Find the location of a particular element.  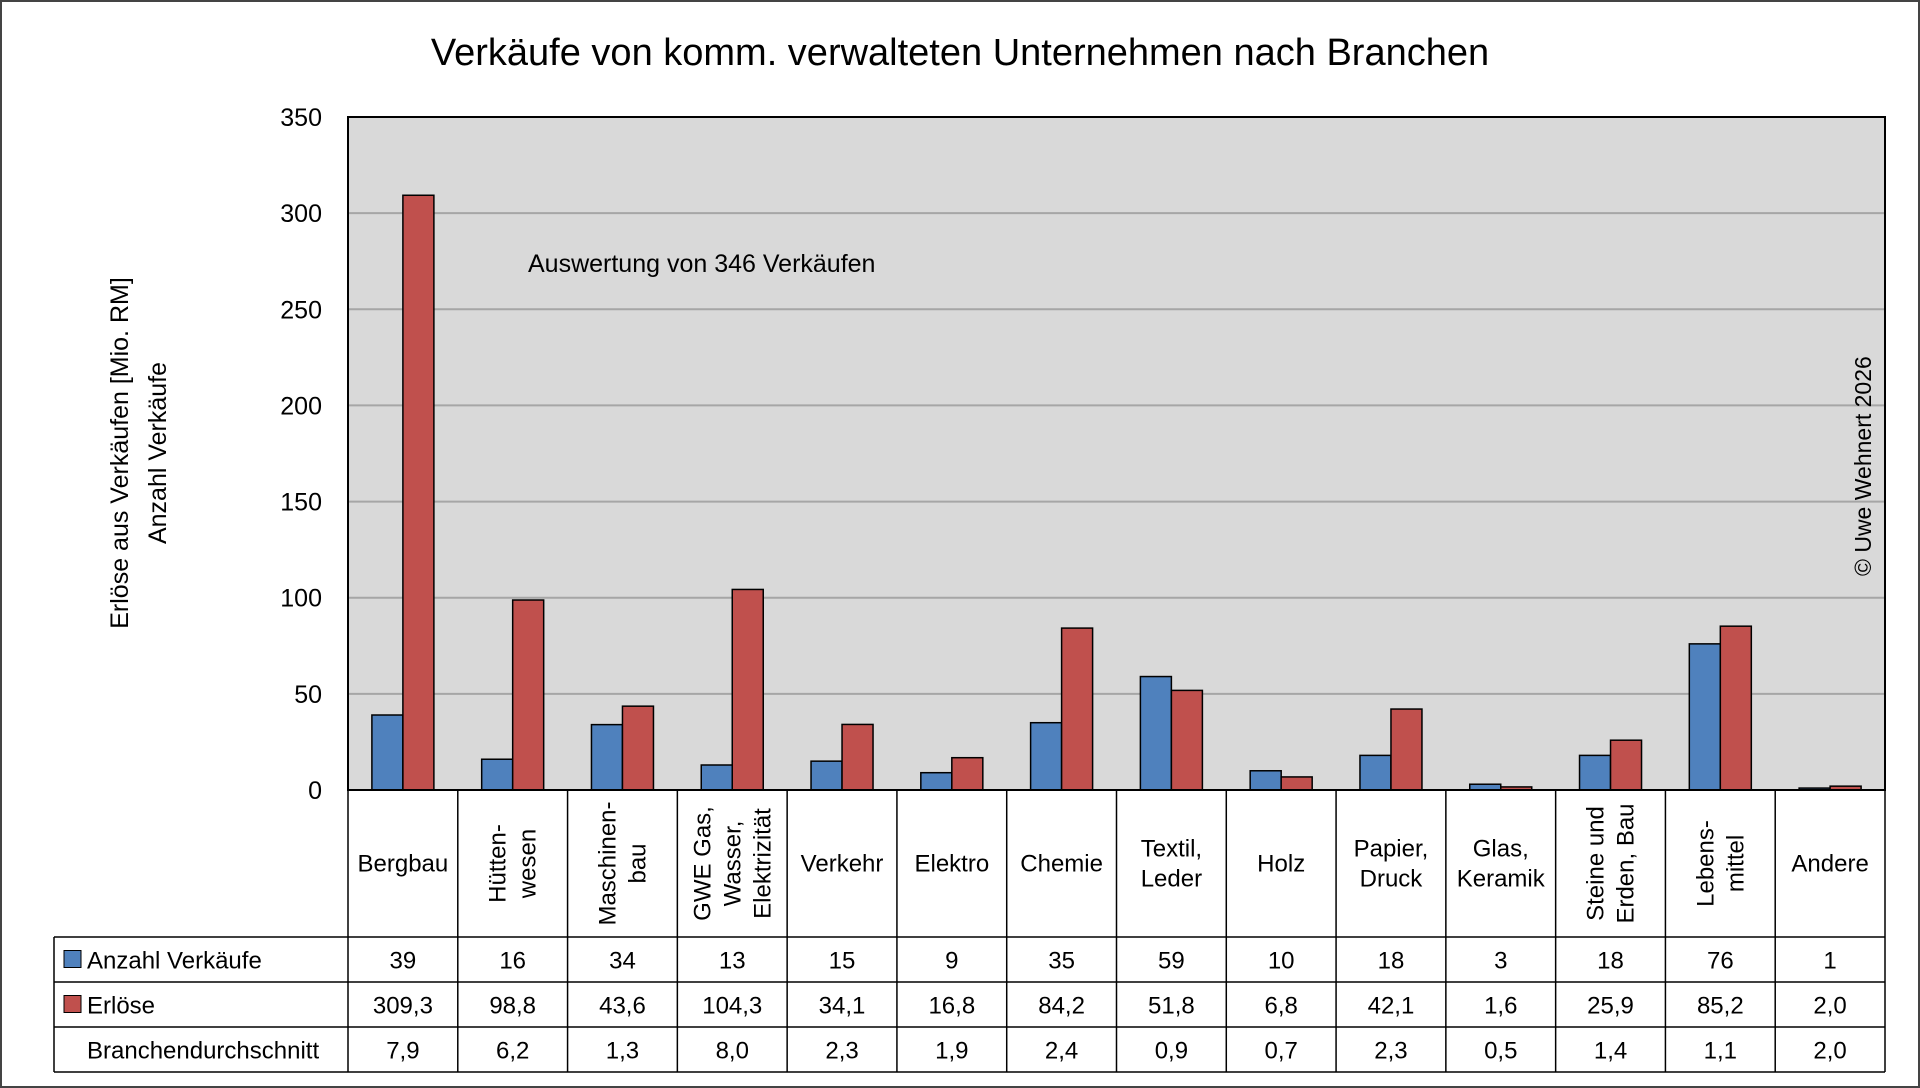

table-cell-value: 0,7 is located at coordinates (1280, 1051).